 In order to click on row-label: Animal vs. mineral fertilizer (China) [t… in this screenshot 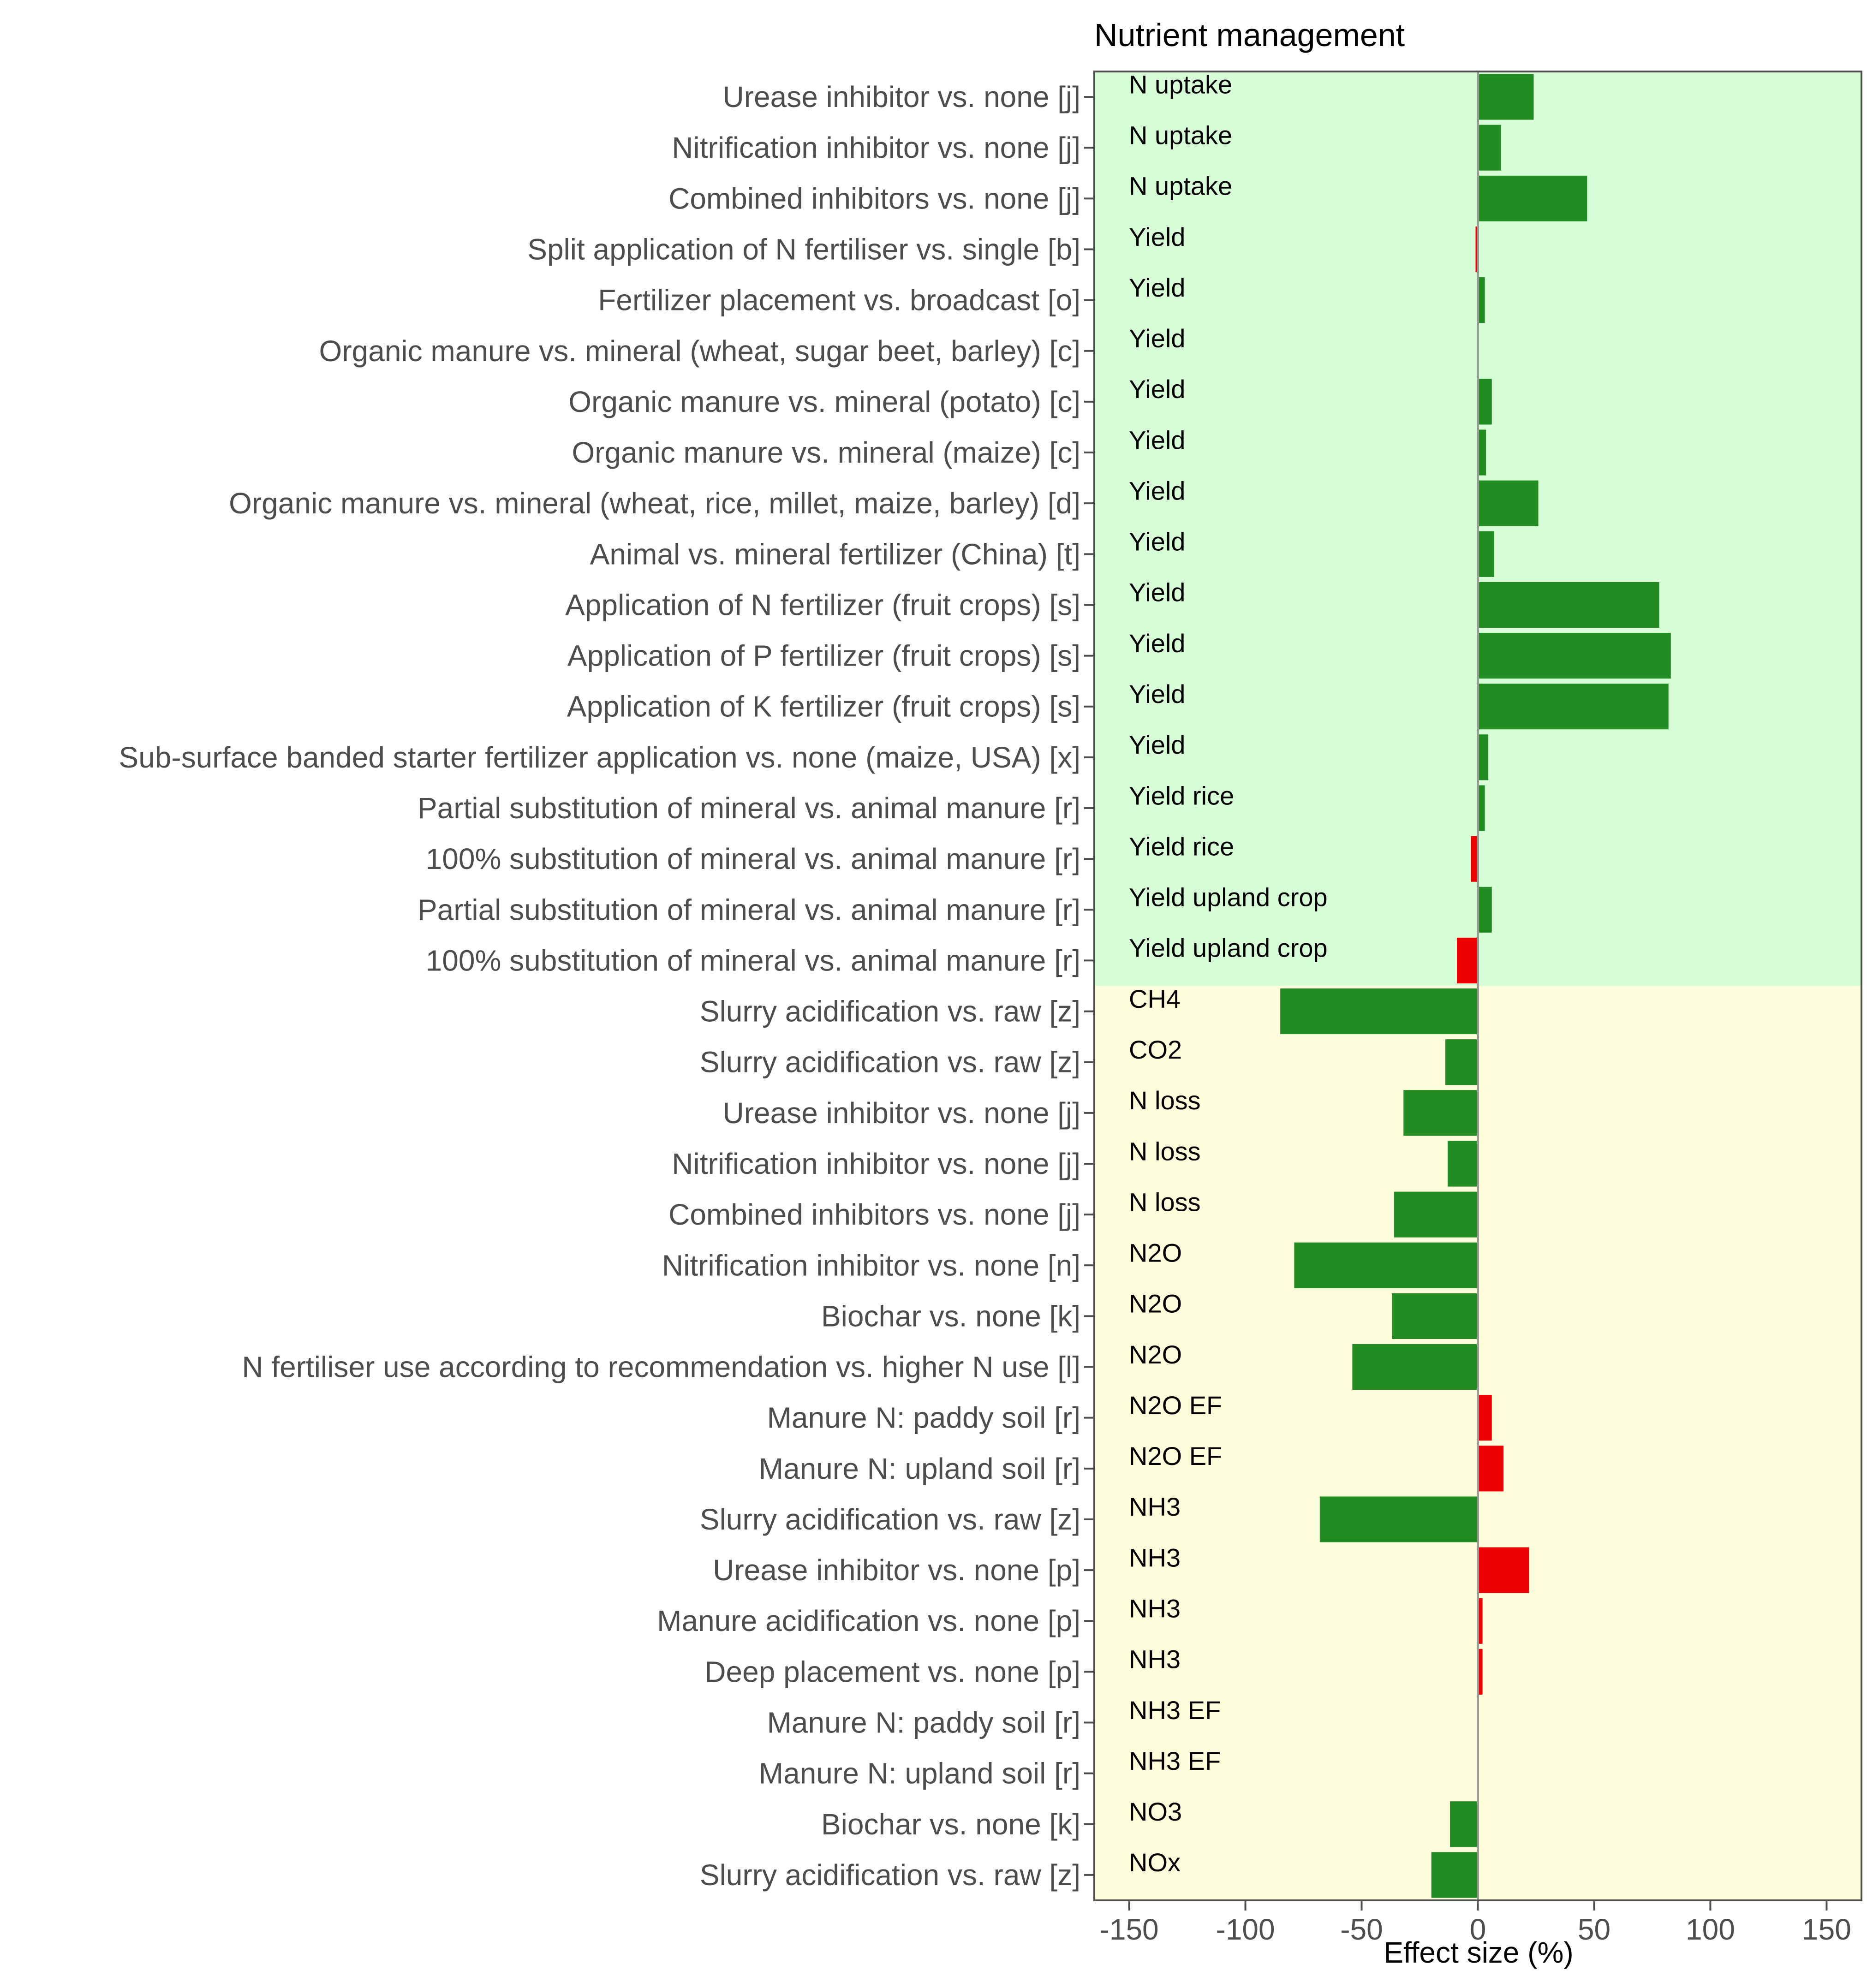, I will do `click(835, 554)`.